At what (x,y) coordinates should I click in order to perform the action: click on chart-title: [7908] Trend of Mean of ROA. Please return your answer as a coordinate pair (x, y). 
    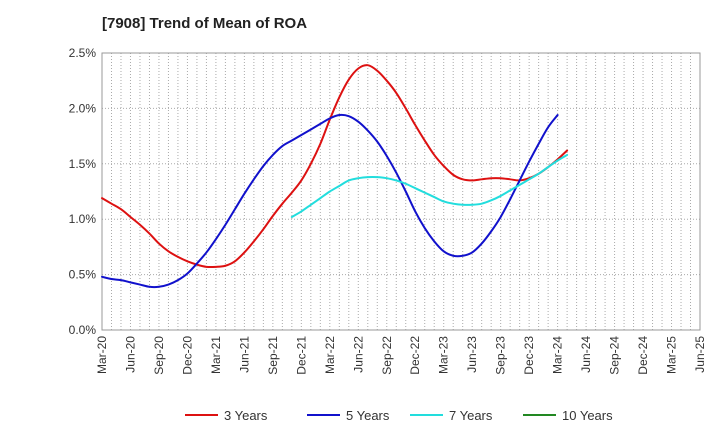
    Looking at the image, I should click on (204, 23).